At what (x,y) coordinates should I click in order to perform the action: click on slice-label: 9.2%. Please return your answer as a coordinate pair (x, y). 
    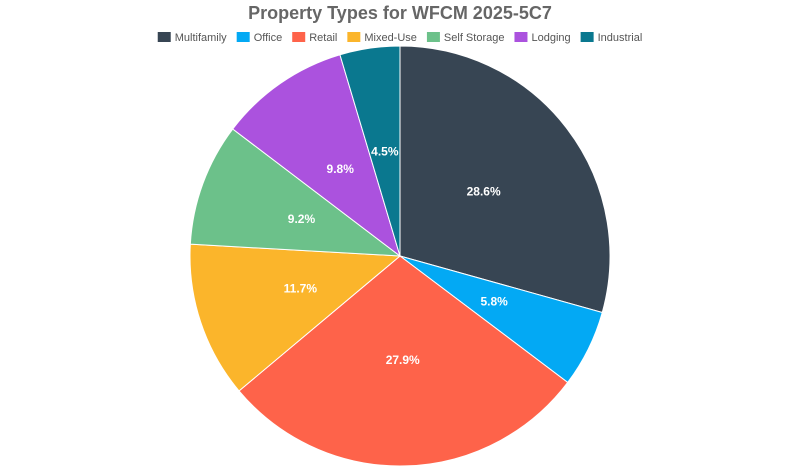
    Looking at the image, I should click on (302, 219).